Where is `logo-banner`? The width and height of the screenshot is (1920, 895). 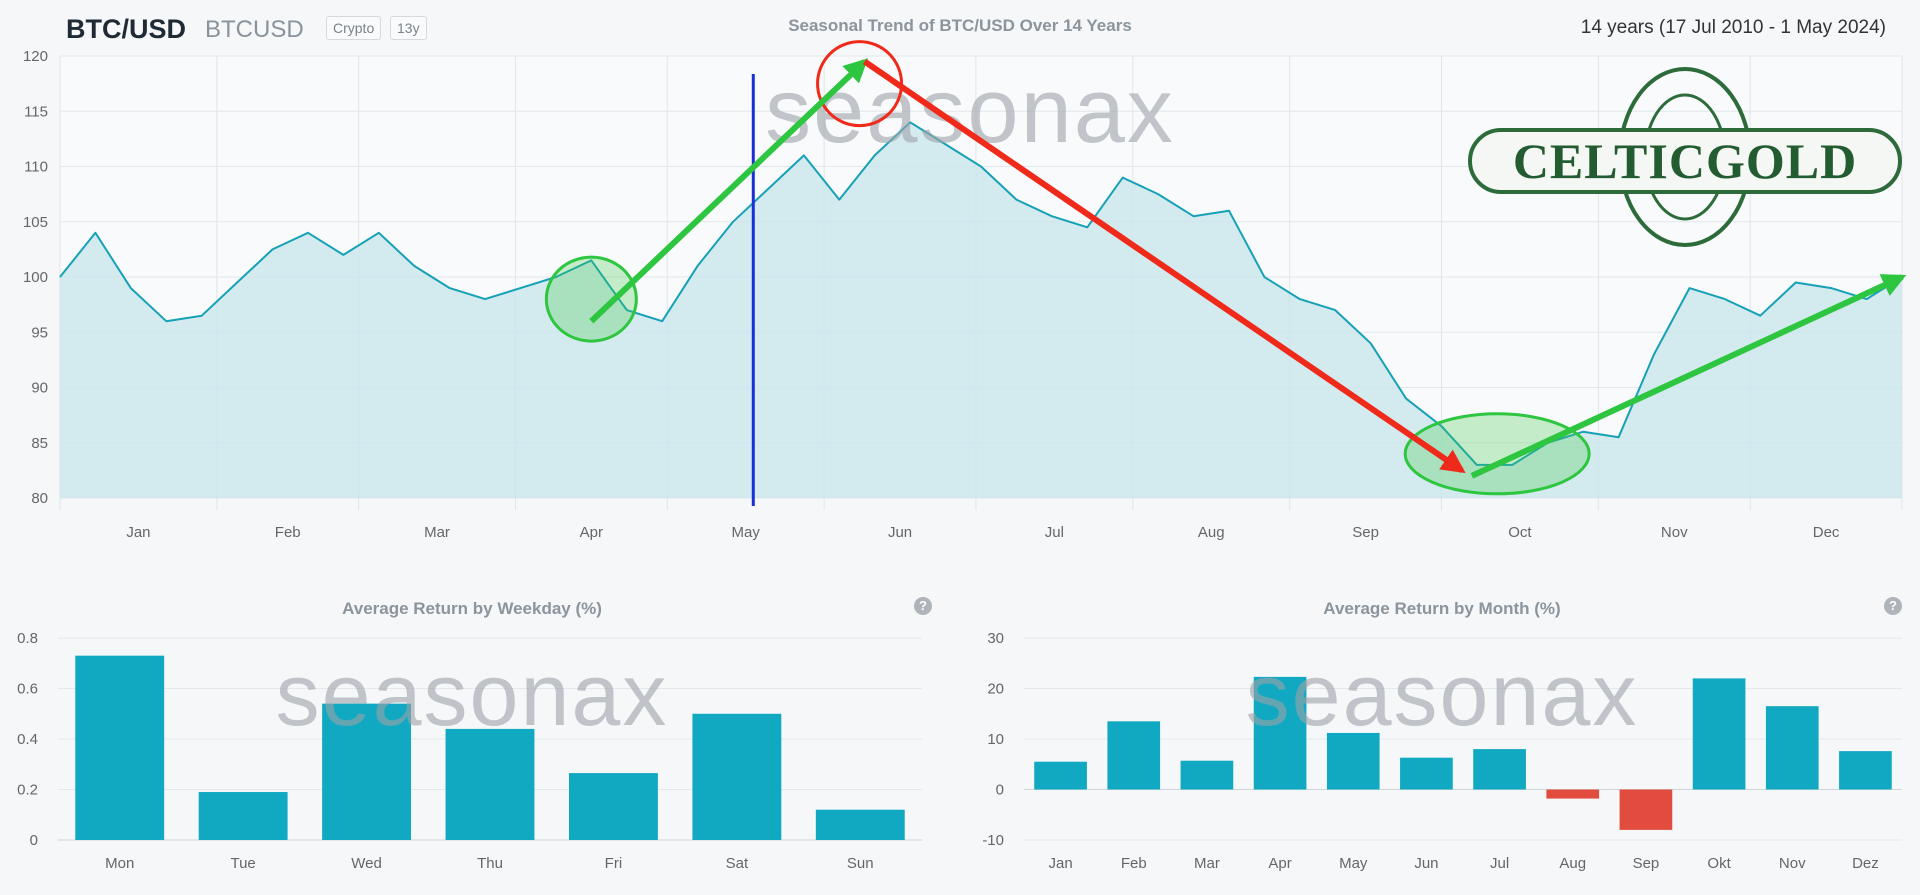 logo-banner is located at coordinates (1685, 161).